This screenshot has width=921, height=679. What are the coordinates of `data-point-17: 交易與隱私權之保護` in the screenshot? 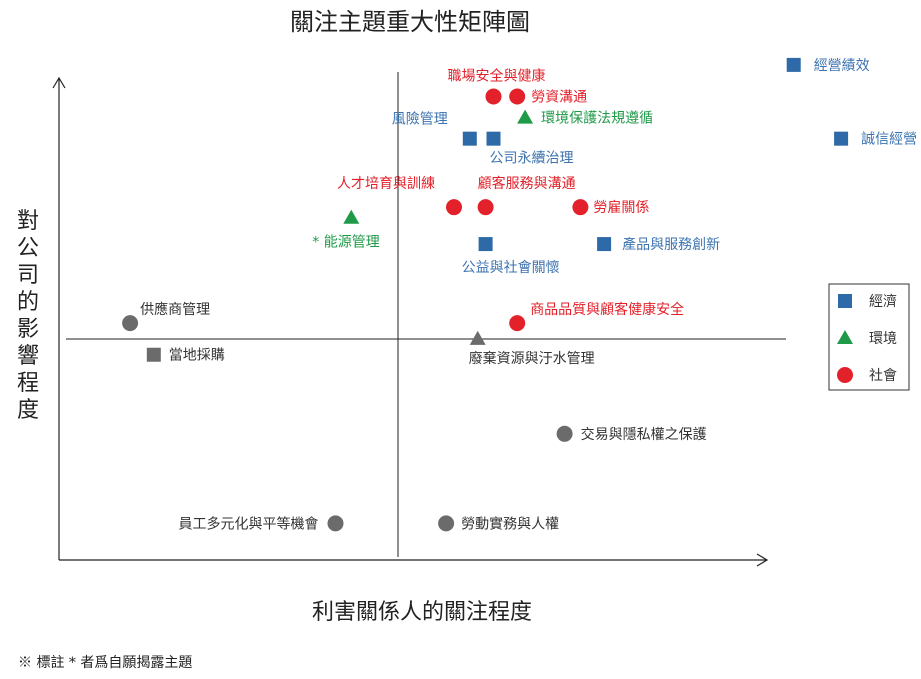 It's located at (631, 434).